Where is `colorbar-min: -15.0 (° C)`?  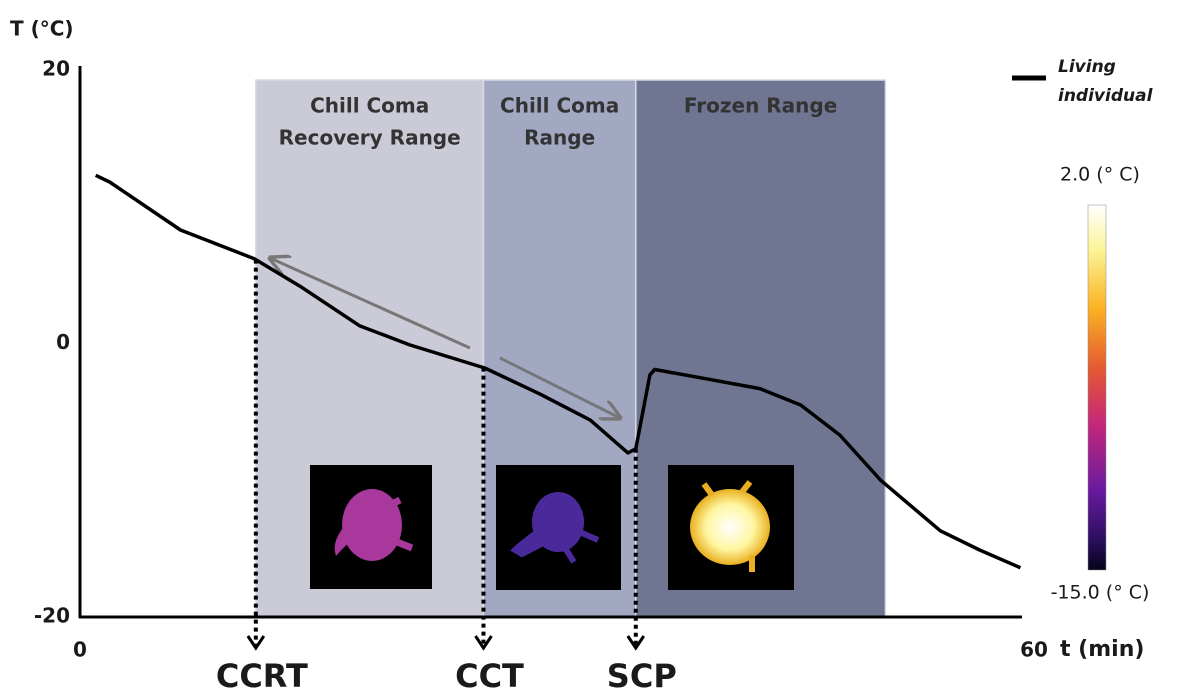
colorbar-min: -15.0 (° C) is located at coordinates (1100, 593).